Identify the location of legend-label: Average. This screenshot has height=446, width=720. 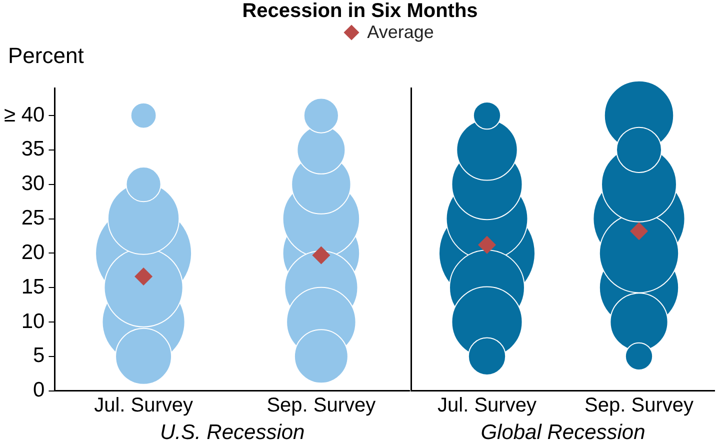
(400, 32).